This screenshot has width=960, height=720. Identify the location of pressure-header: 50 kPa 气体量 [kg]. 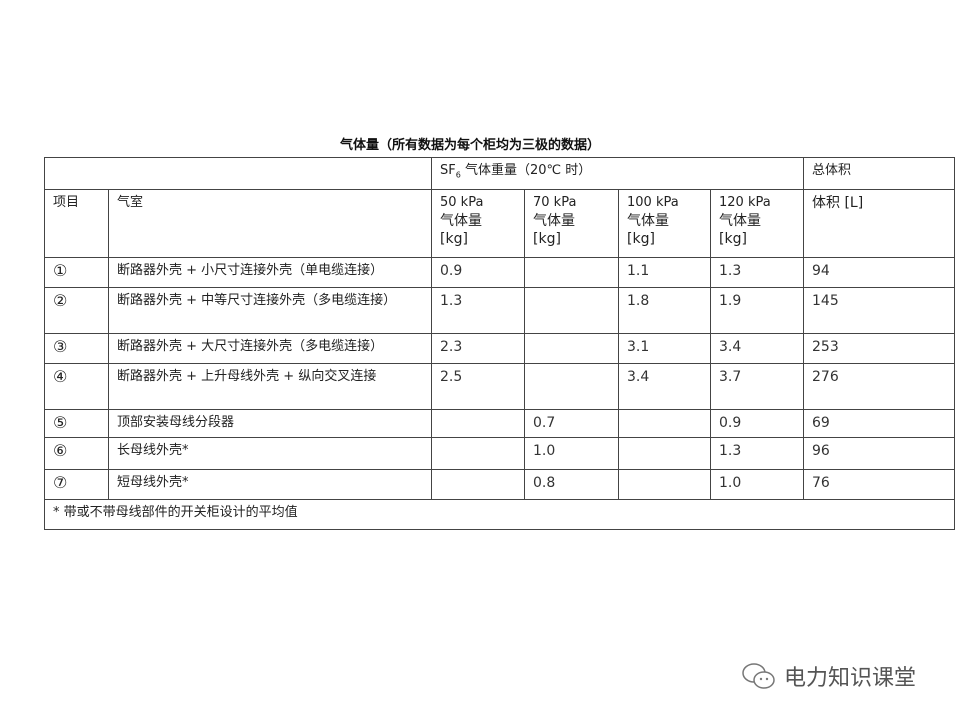
(478, 223).